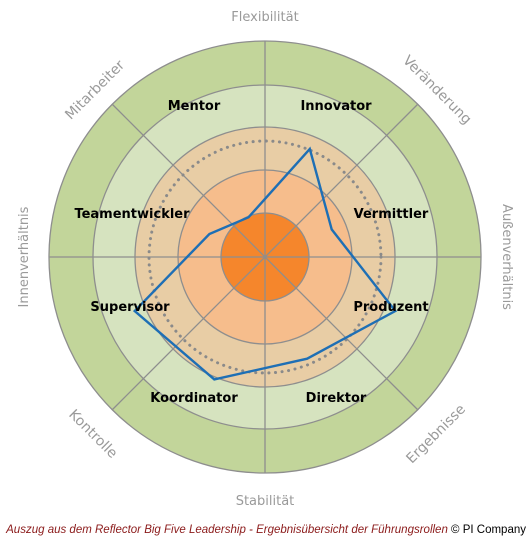 The width and height of the screenshot is (532, 545). I want to click on role-label-mentor: Mentor, so click(194, 106).